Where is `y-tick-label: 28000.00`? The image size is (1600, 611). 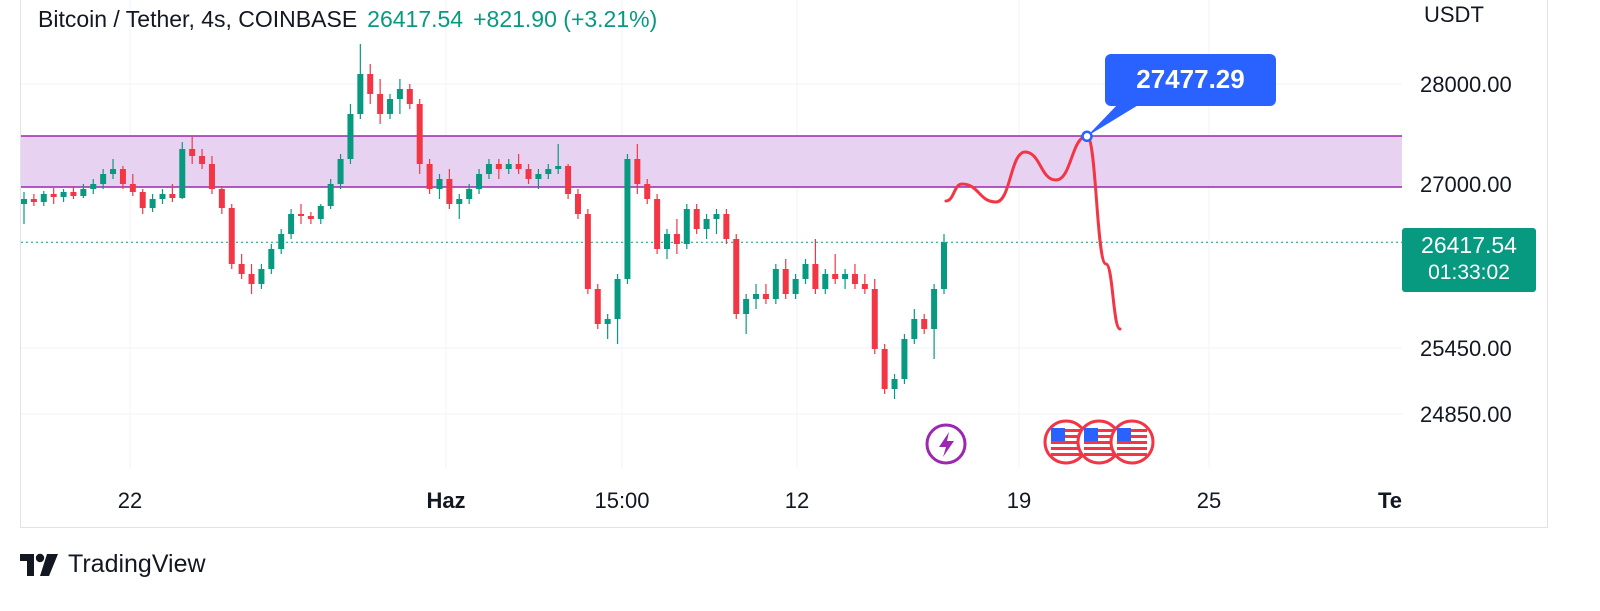
y-tick-label: 28000.00 is located at coordinates (1466, 84).